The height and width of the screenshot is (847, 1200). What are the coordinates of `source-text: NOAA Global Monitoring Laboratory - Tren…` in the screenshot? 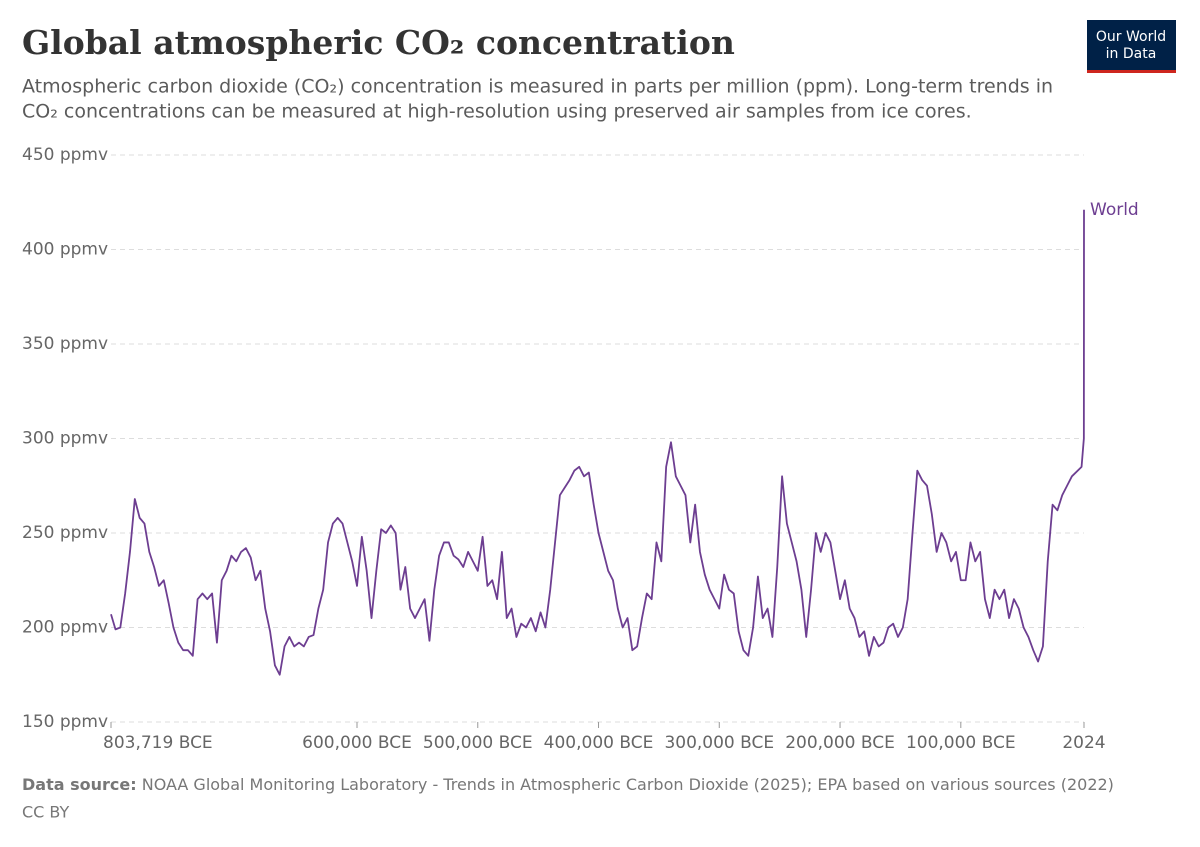 It's located at (628, 784).